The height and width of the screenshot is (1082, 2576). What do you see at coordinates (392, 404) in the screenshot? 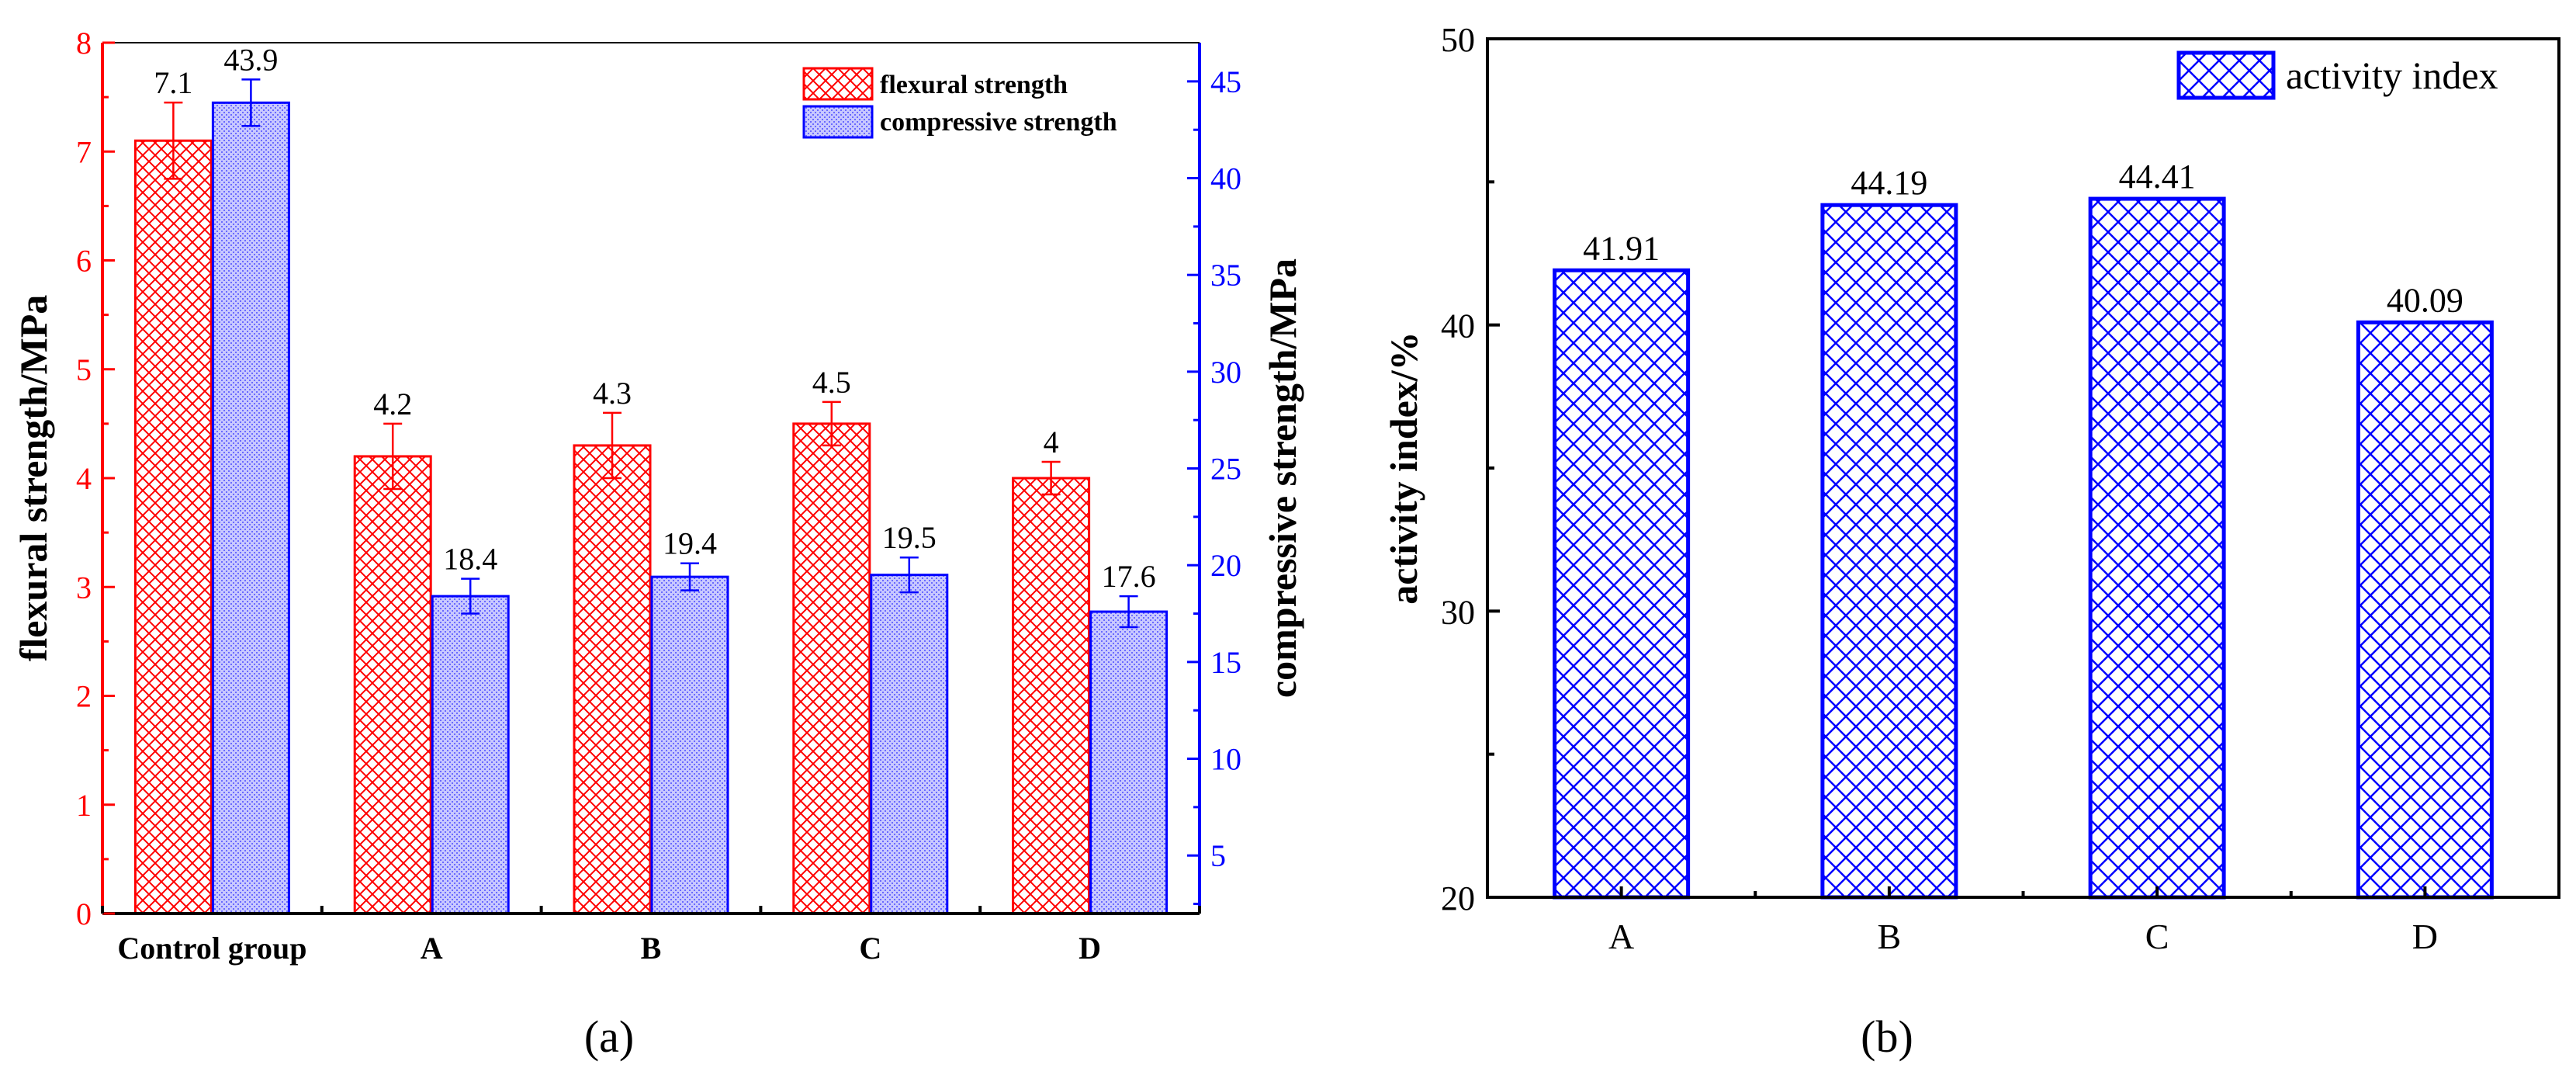
I see `a-value-label-flexural: 4.2` at bounding box center [392, 404].